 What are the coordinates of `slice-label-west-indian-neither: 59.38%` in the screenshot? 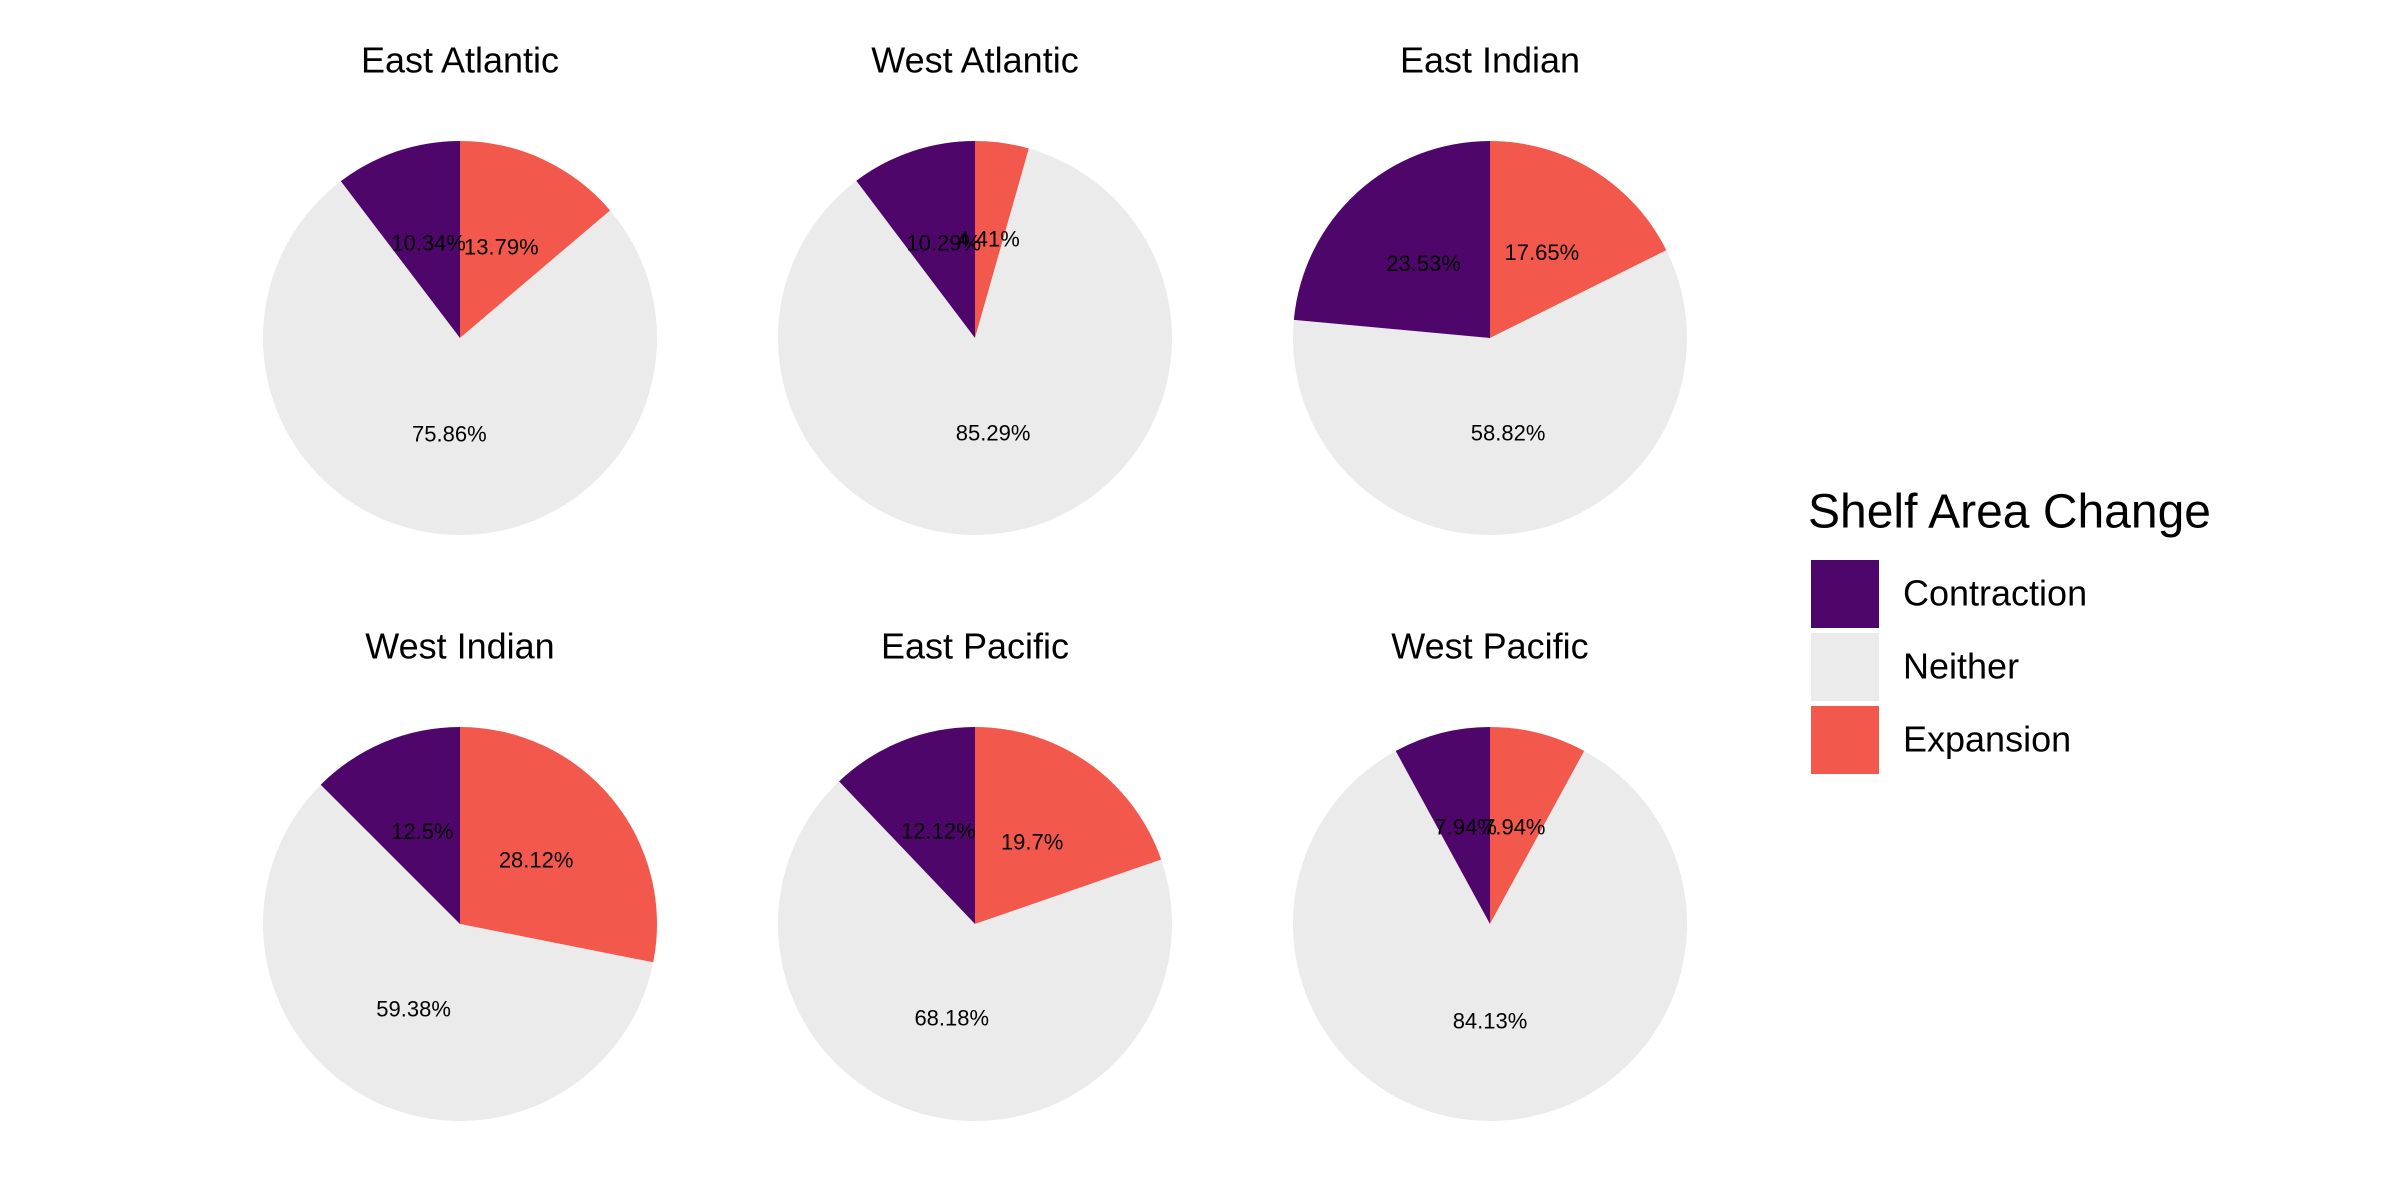 It's located at (413, 1009).